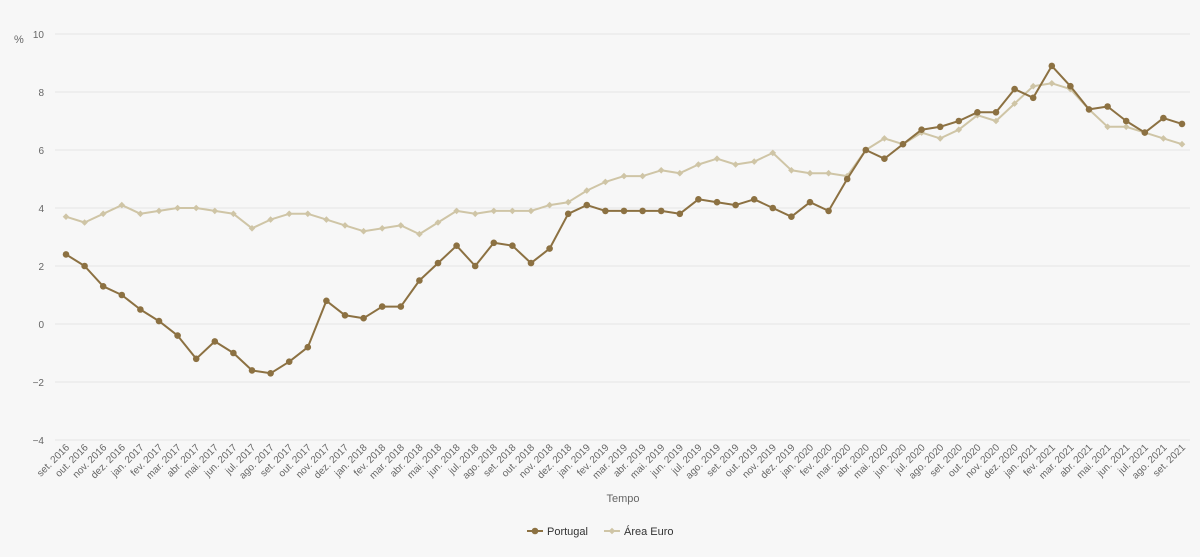  I want to click on y-tick-label: 8, so click(41, 93).